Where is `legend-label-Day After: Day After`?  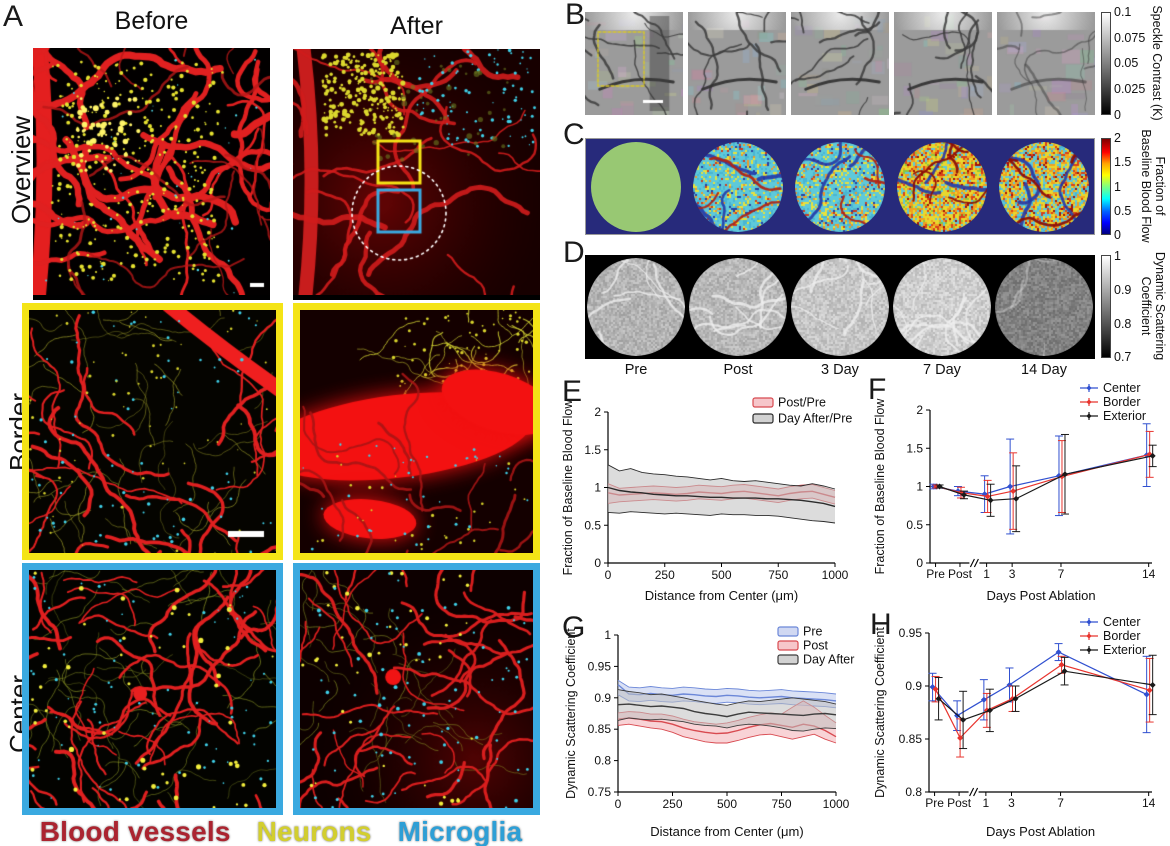 legend-label-Day After: Day After is located at coordinates (828, 660).